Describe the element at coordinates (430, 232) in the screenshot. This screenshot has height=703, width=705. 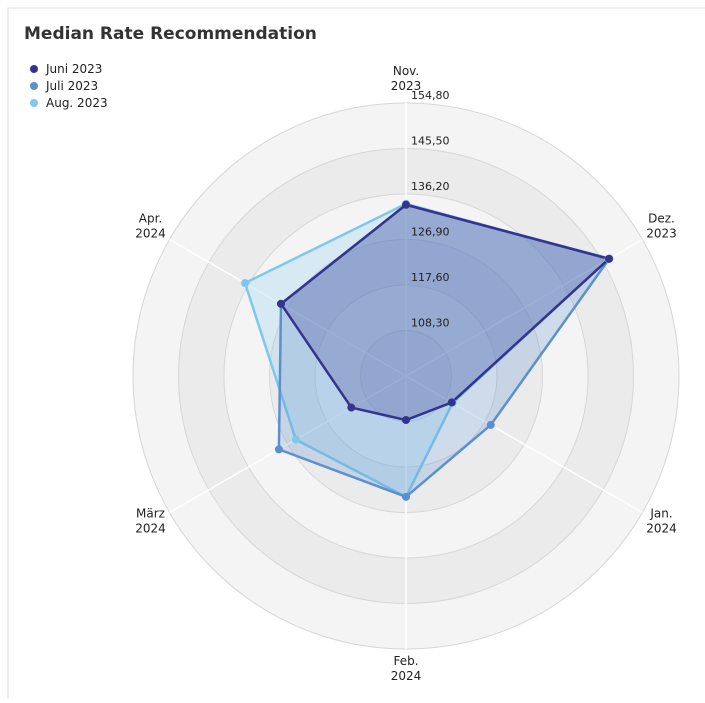
I see `r-tick-label: 126,90` at that location.